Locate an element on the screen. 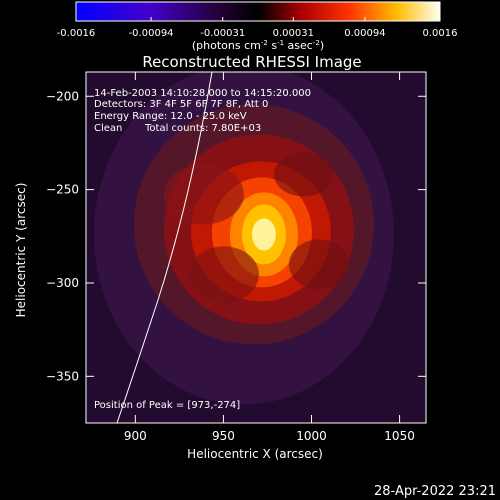  annotation-detectors: Detectors: 3F 4F 5F 6F 7F 8F, Att 0 is located at coordinates (181, 104).